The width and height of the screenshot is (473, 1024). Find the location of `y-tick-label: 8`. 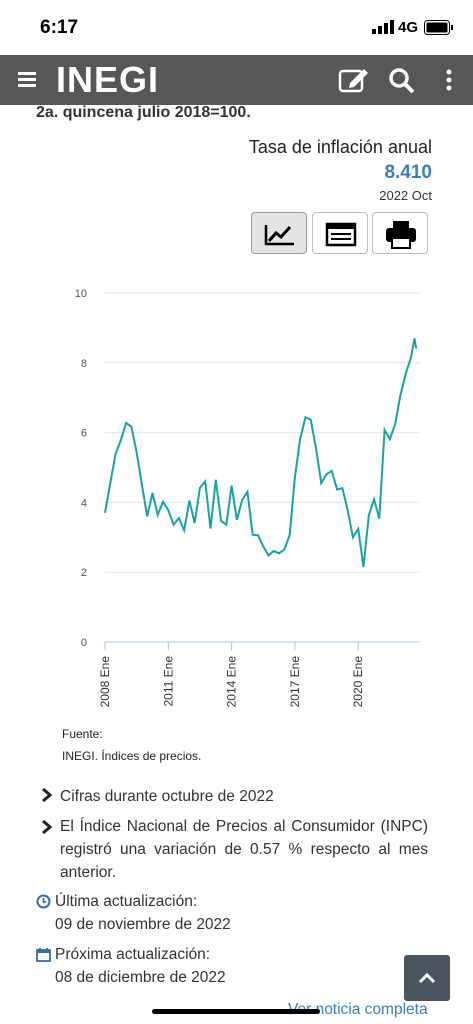

y-tick-label: 8 is located at coordinates (84, 364).